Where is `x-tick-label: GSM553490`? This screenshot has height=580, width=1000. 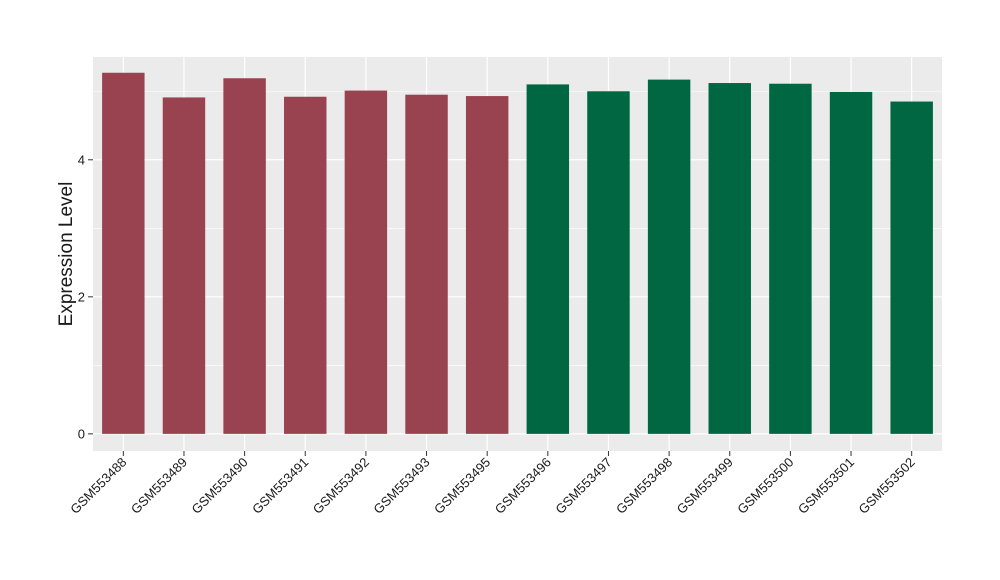
x-tick-label: GSM553490 is located at coordinates (220, 486).